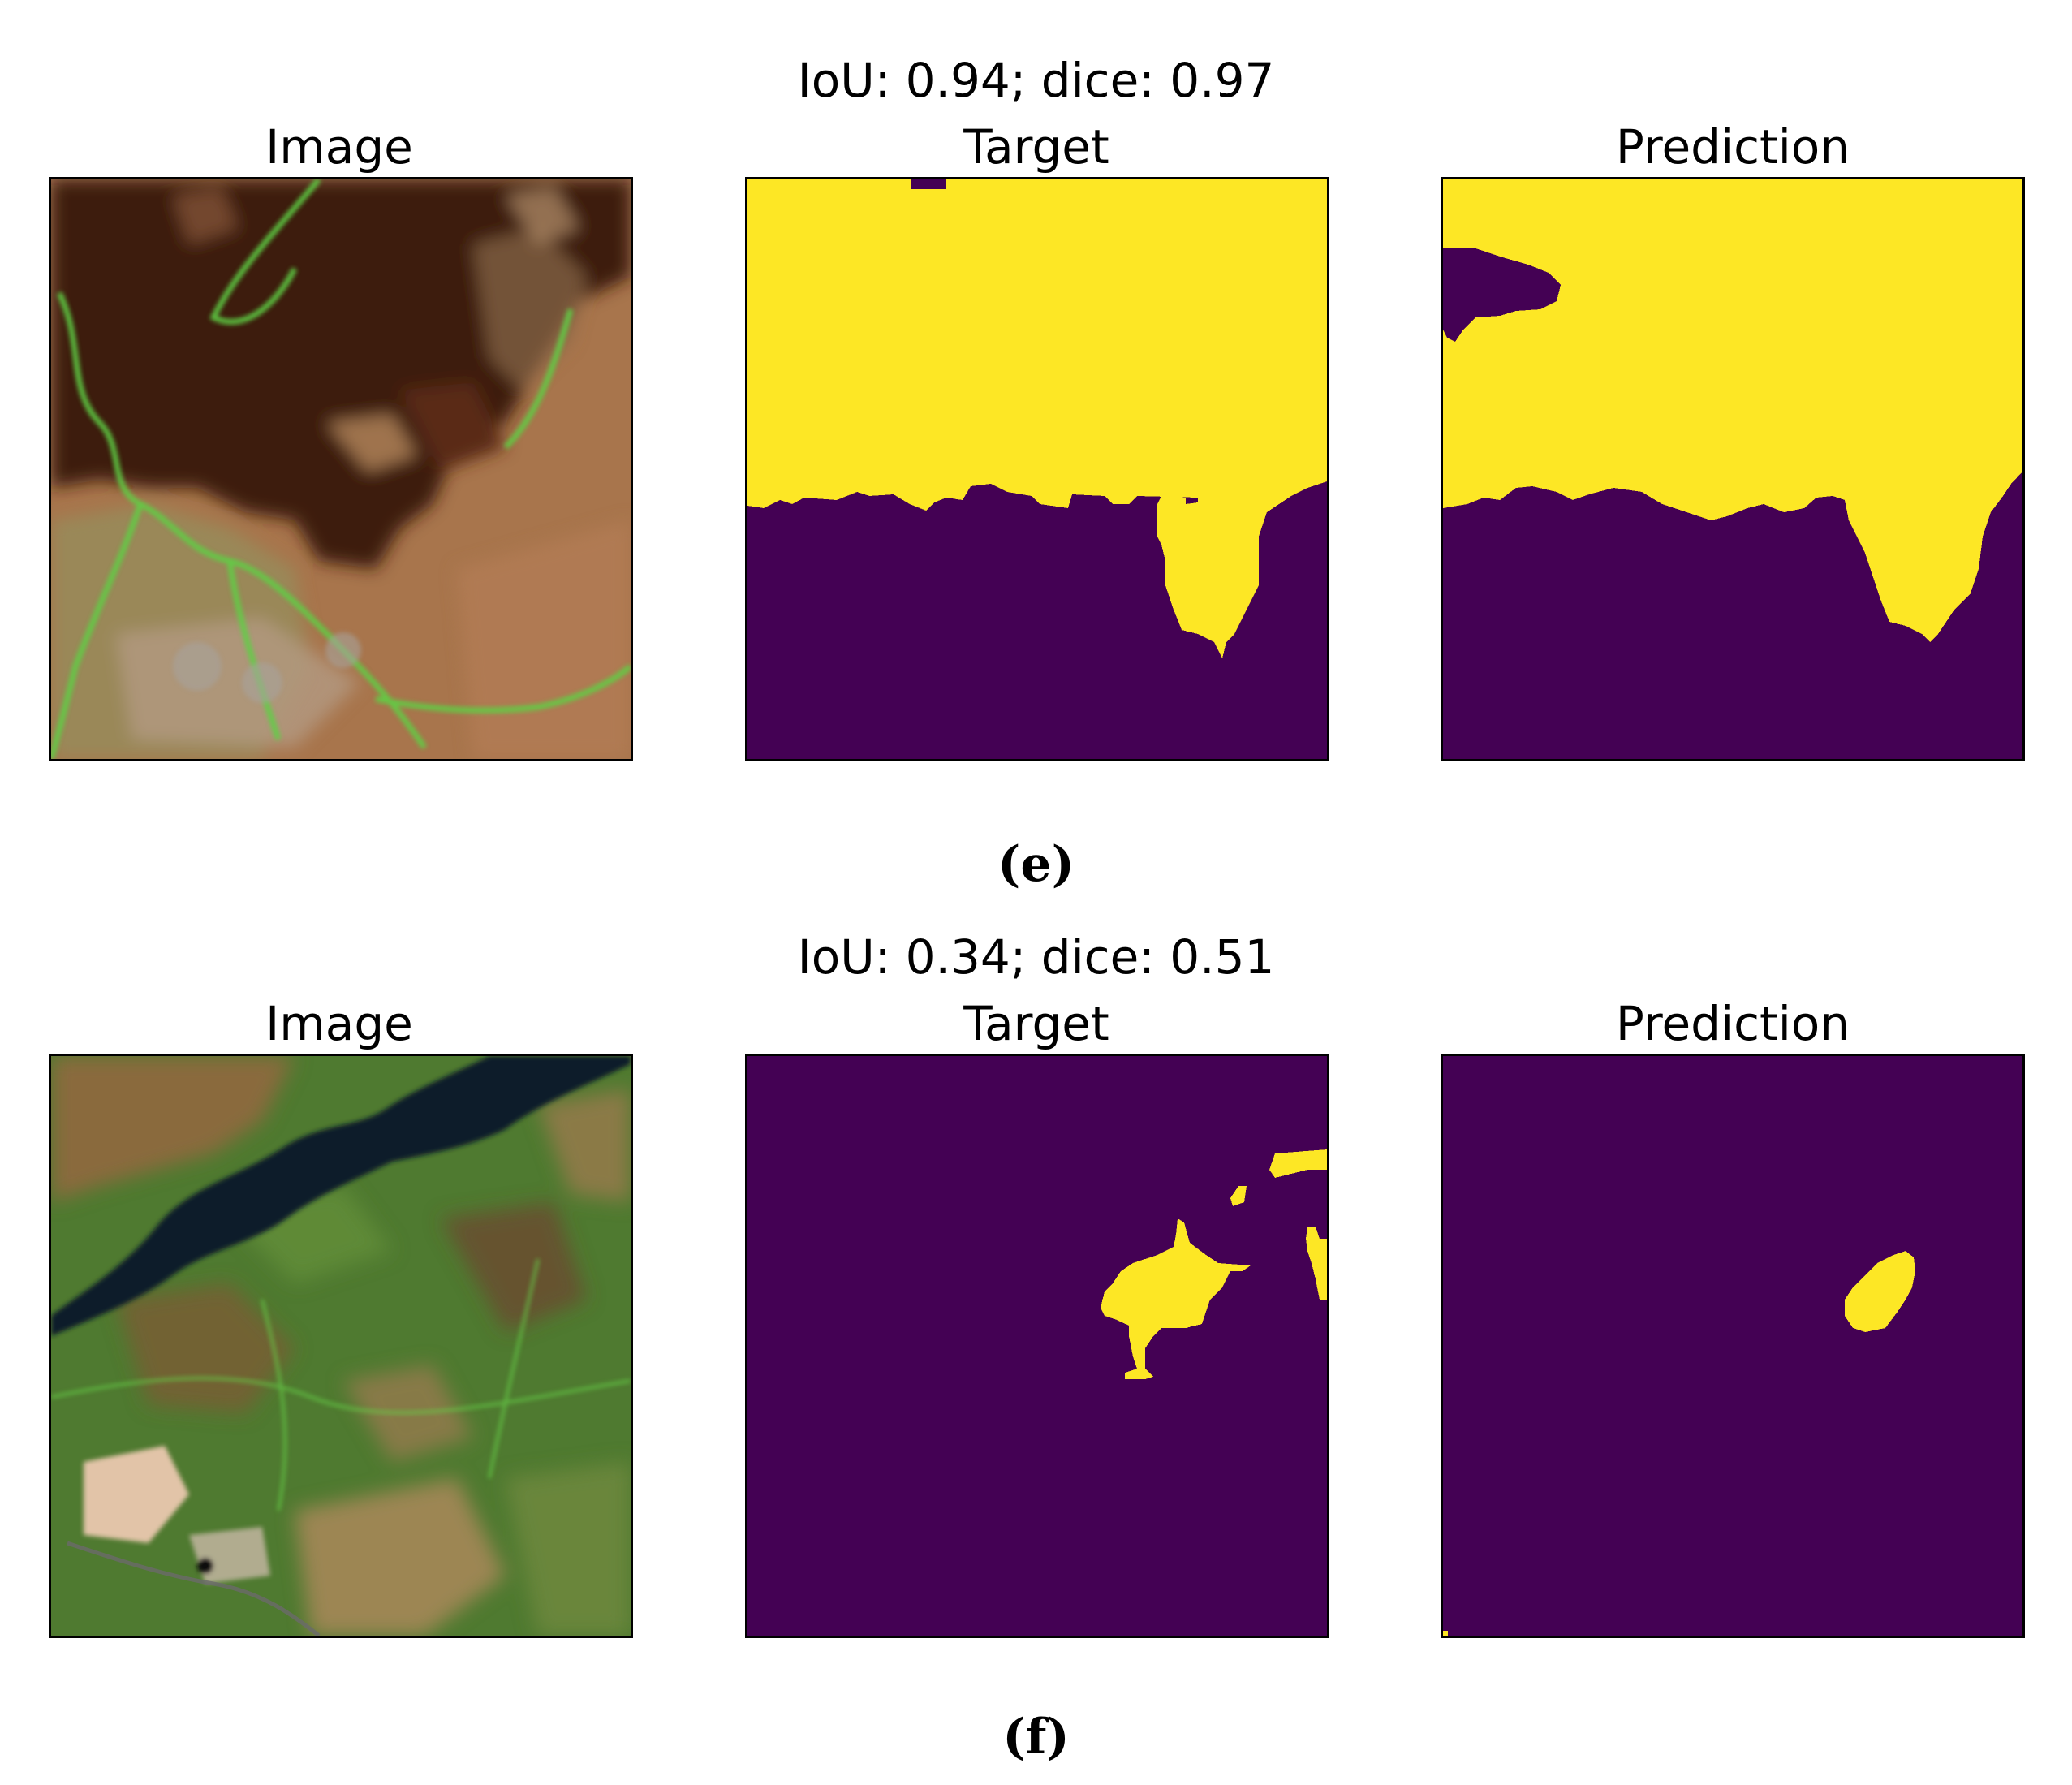 This screenshot has width=2072, height=1785. I want to click on satellite-image-e-graphic, so click(341, 469).